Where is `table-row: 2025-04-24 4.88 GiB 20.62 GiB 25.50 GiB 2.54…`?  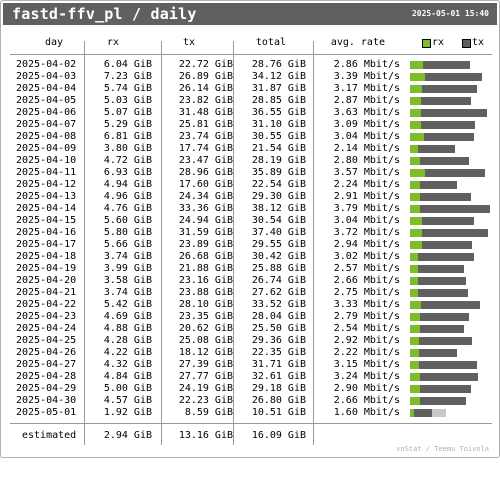
table-row: 2025-04-24 4.88 GiB 20.62 GiB 25.50 GiB 2.54… is located at coordinates (251, 329).